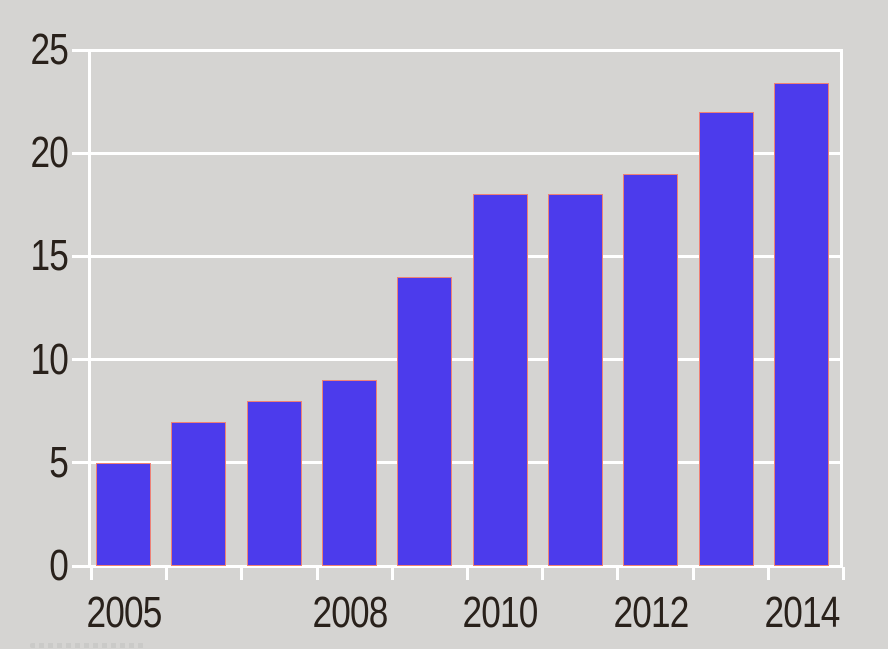 The width and height of the screenshot is (888, 649). What do you see at coordinates (651, 369) in the screenshot?
I see `bar-2012` at bounding box center [651, 369].